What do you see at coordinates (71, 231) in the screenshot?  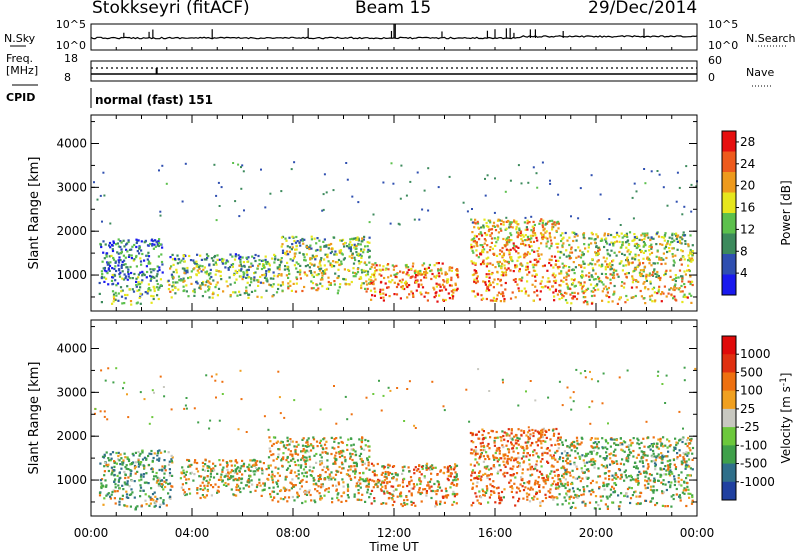 I see `power-panel-y-tick-label: 2000` at bounding box center [71, 231].